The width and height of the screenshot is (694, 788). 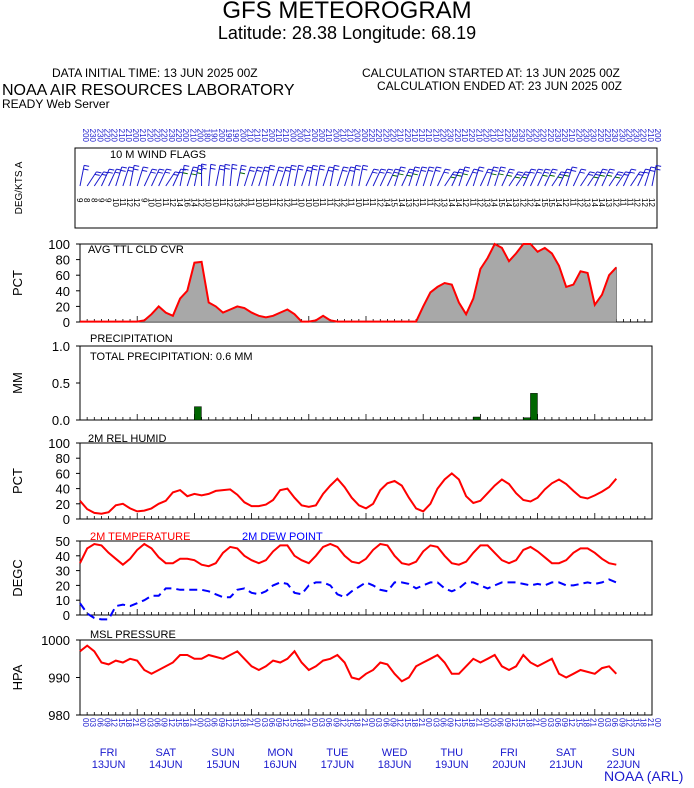 What do you see at coordinates (59, 678) in the screenshot?
I see `y-tick-label: 990` at bounding box center [59, 678].